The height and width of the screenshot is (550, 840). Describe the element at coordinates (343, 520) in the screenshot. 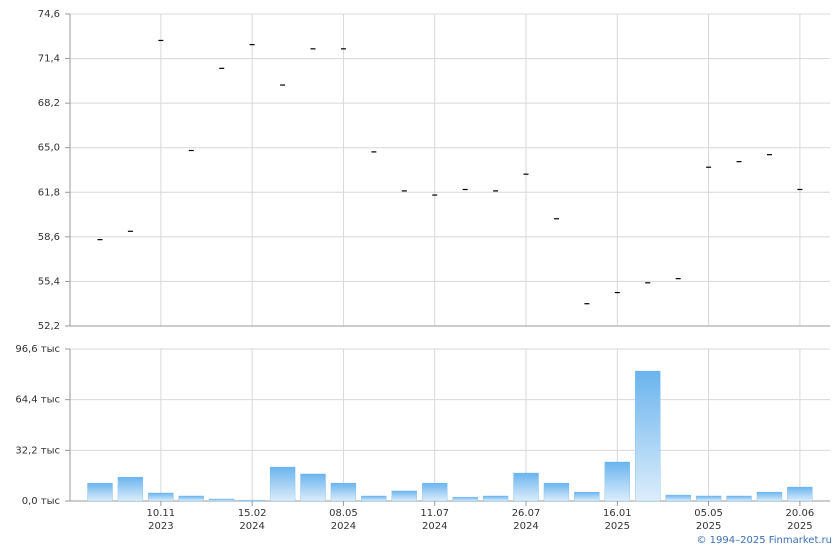

I see `x-tick-label: 08.05 2024` at that location.